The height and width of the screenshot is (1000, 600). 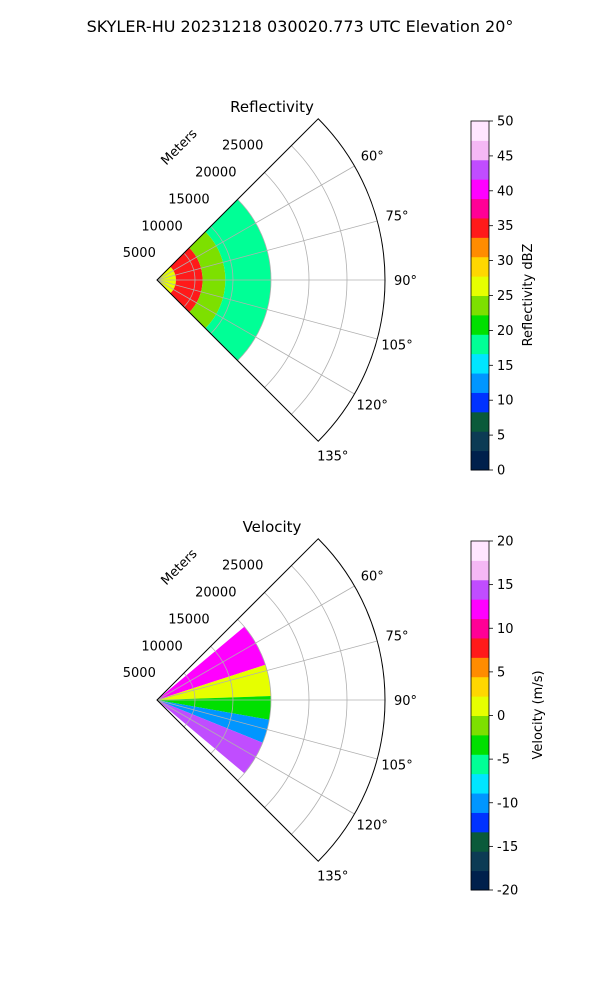 I want to click on reflectivity-range-tick-2: 15000, so click(x=188, y=199).